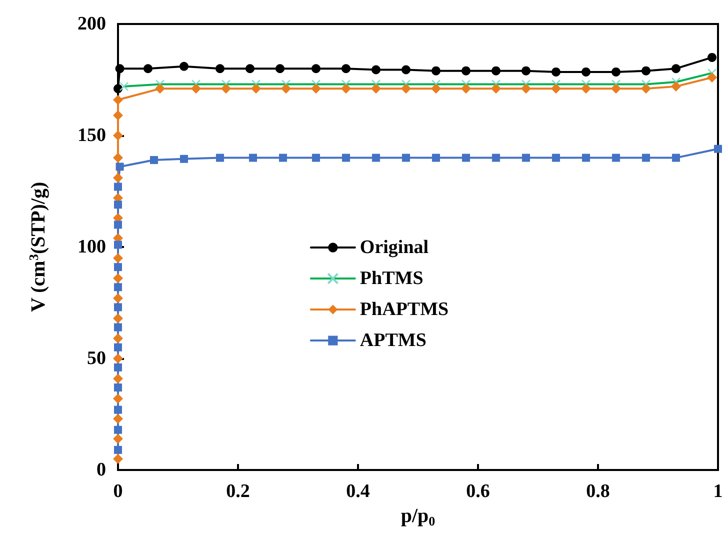  Describe the element at coordinates (92, 247) in the screenshot. I see `y-tick-label: 100` at that location.